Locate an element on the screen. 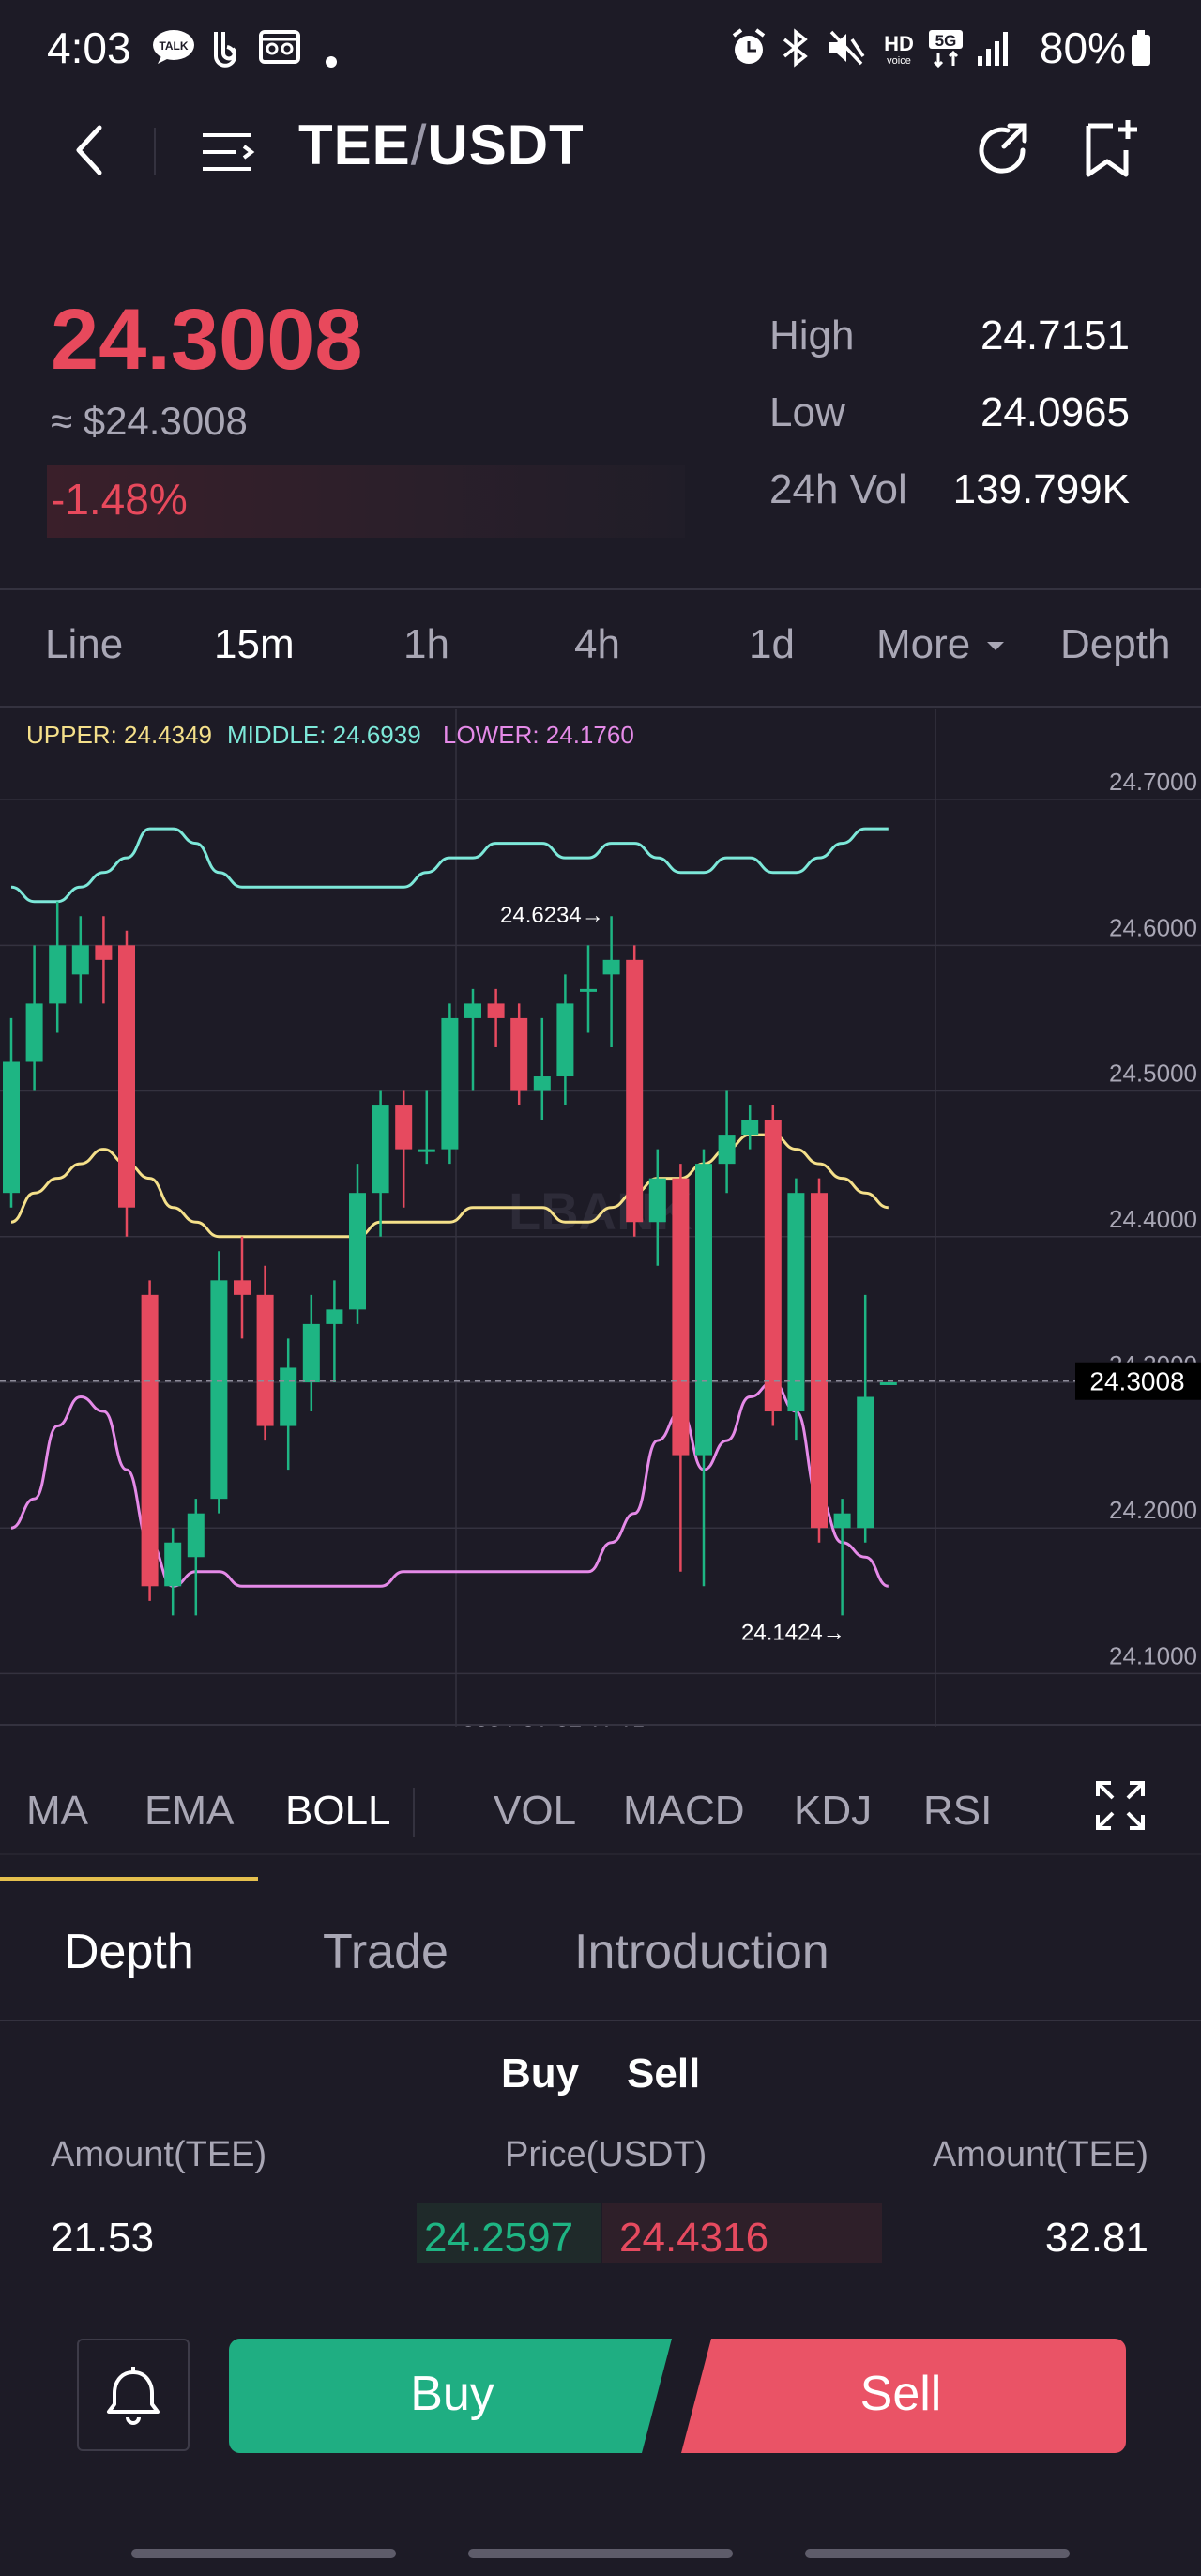 The width and height of the screenshot is (1201, 2576). bookmark-add-icon is located at coordinates (1112, 151).